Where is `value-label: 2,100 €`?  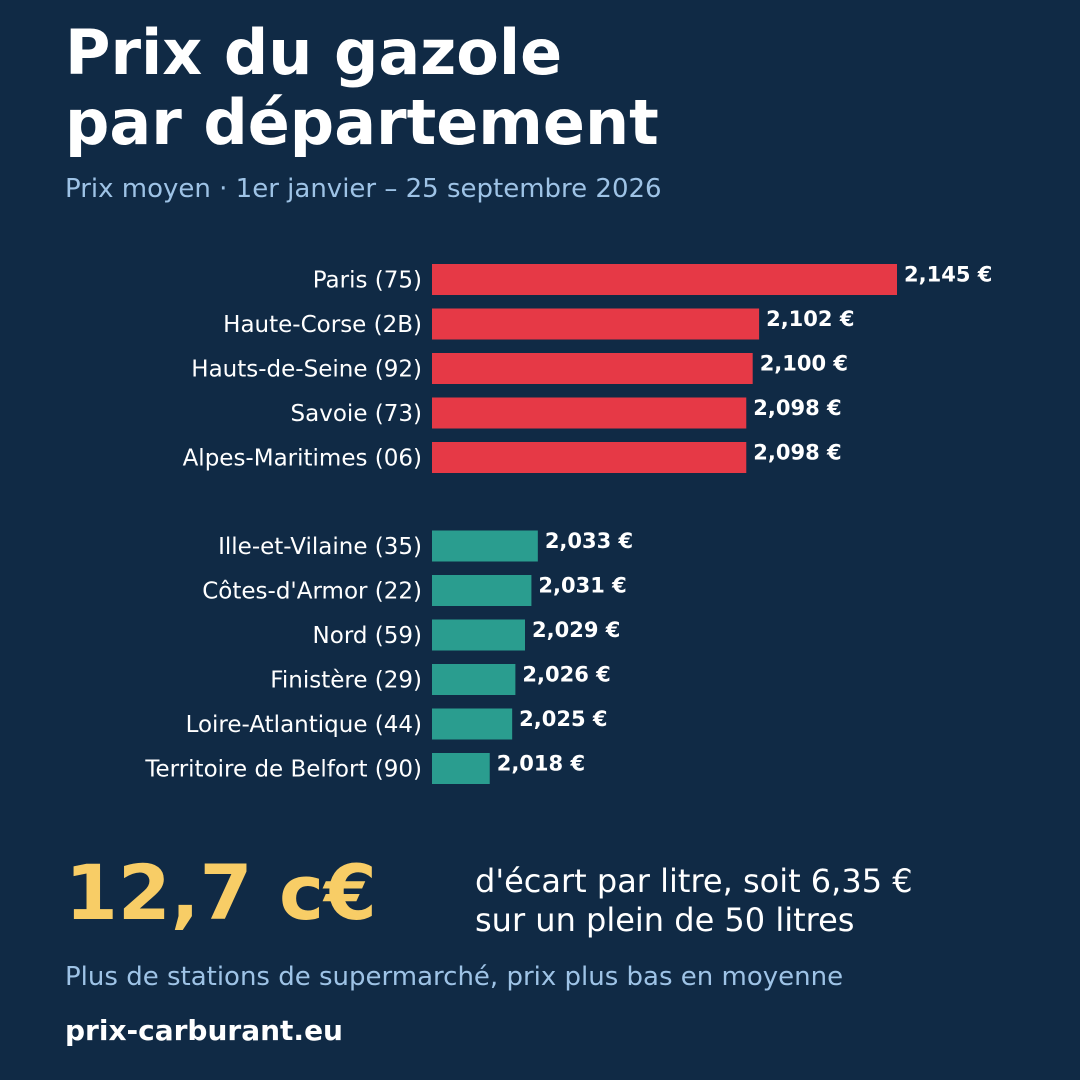
value-label: 2,100 € is located at coordinates (804, 364).